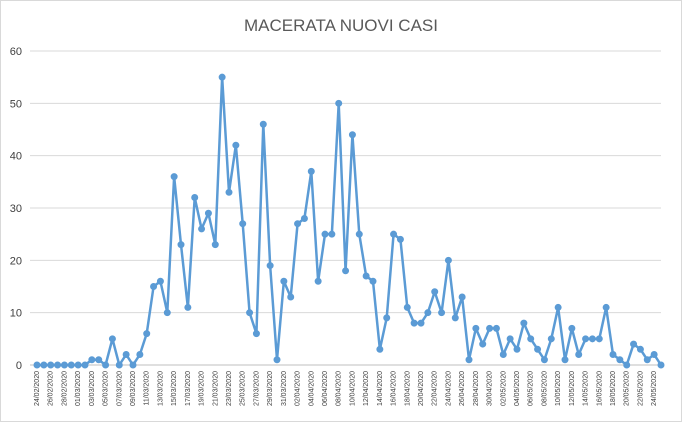 The width and height of the screenshot is (682, 422). Describe the element at coordinates (311, 388) in the screenshot. I see `x-tick-label: 04/04/2020` at that location.